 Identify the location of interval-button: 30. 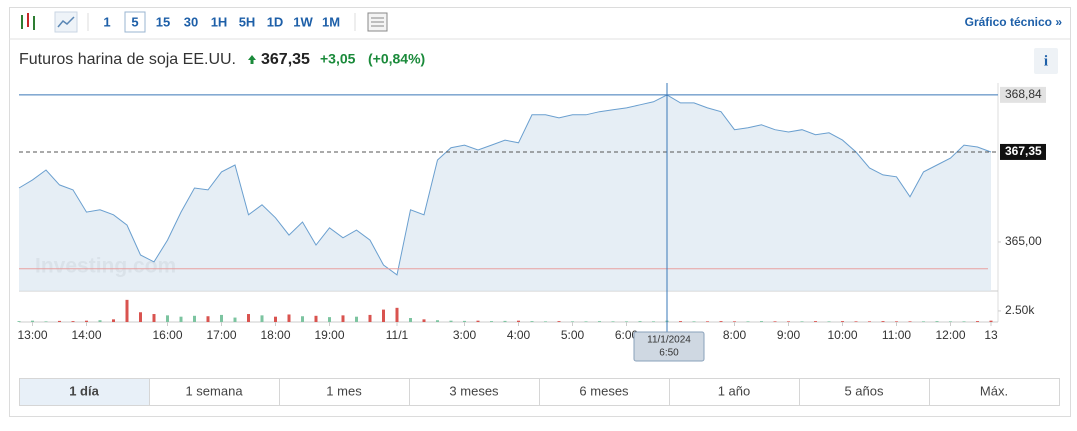
(191, 21).